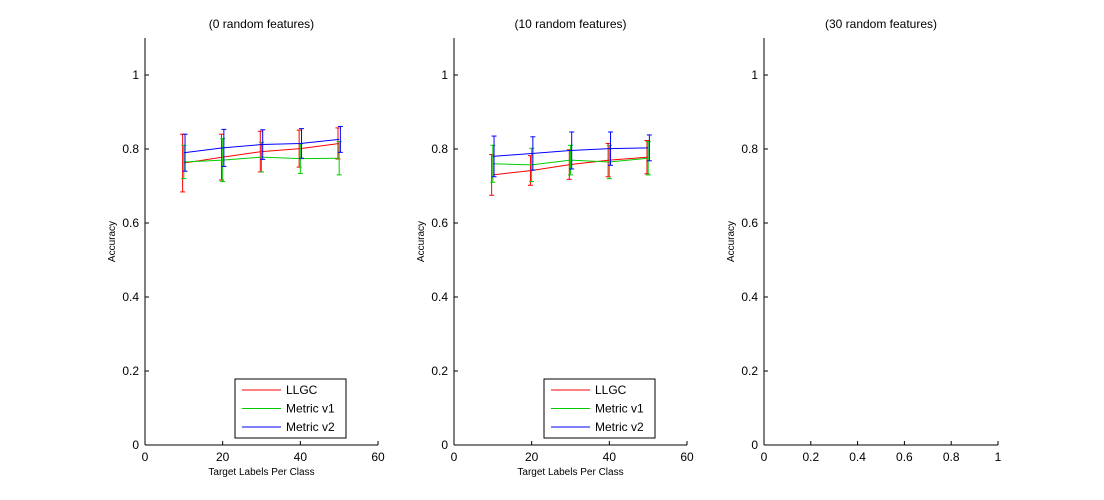  What do you see at coordinates (570, 24) in the screenshot?
I see `chart-title: (10 random features)` at bounding box center [570, 24].